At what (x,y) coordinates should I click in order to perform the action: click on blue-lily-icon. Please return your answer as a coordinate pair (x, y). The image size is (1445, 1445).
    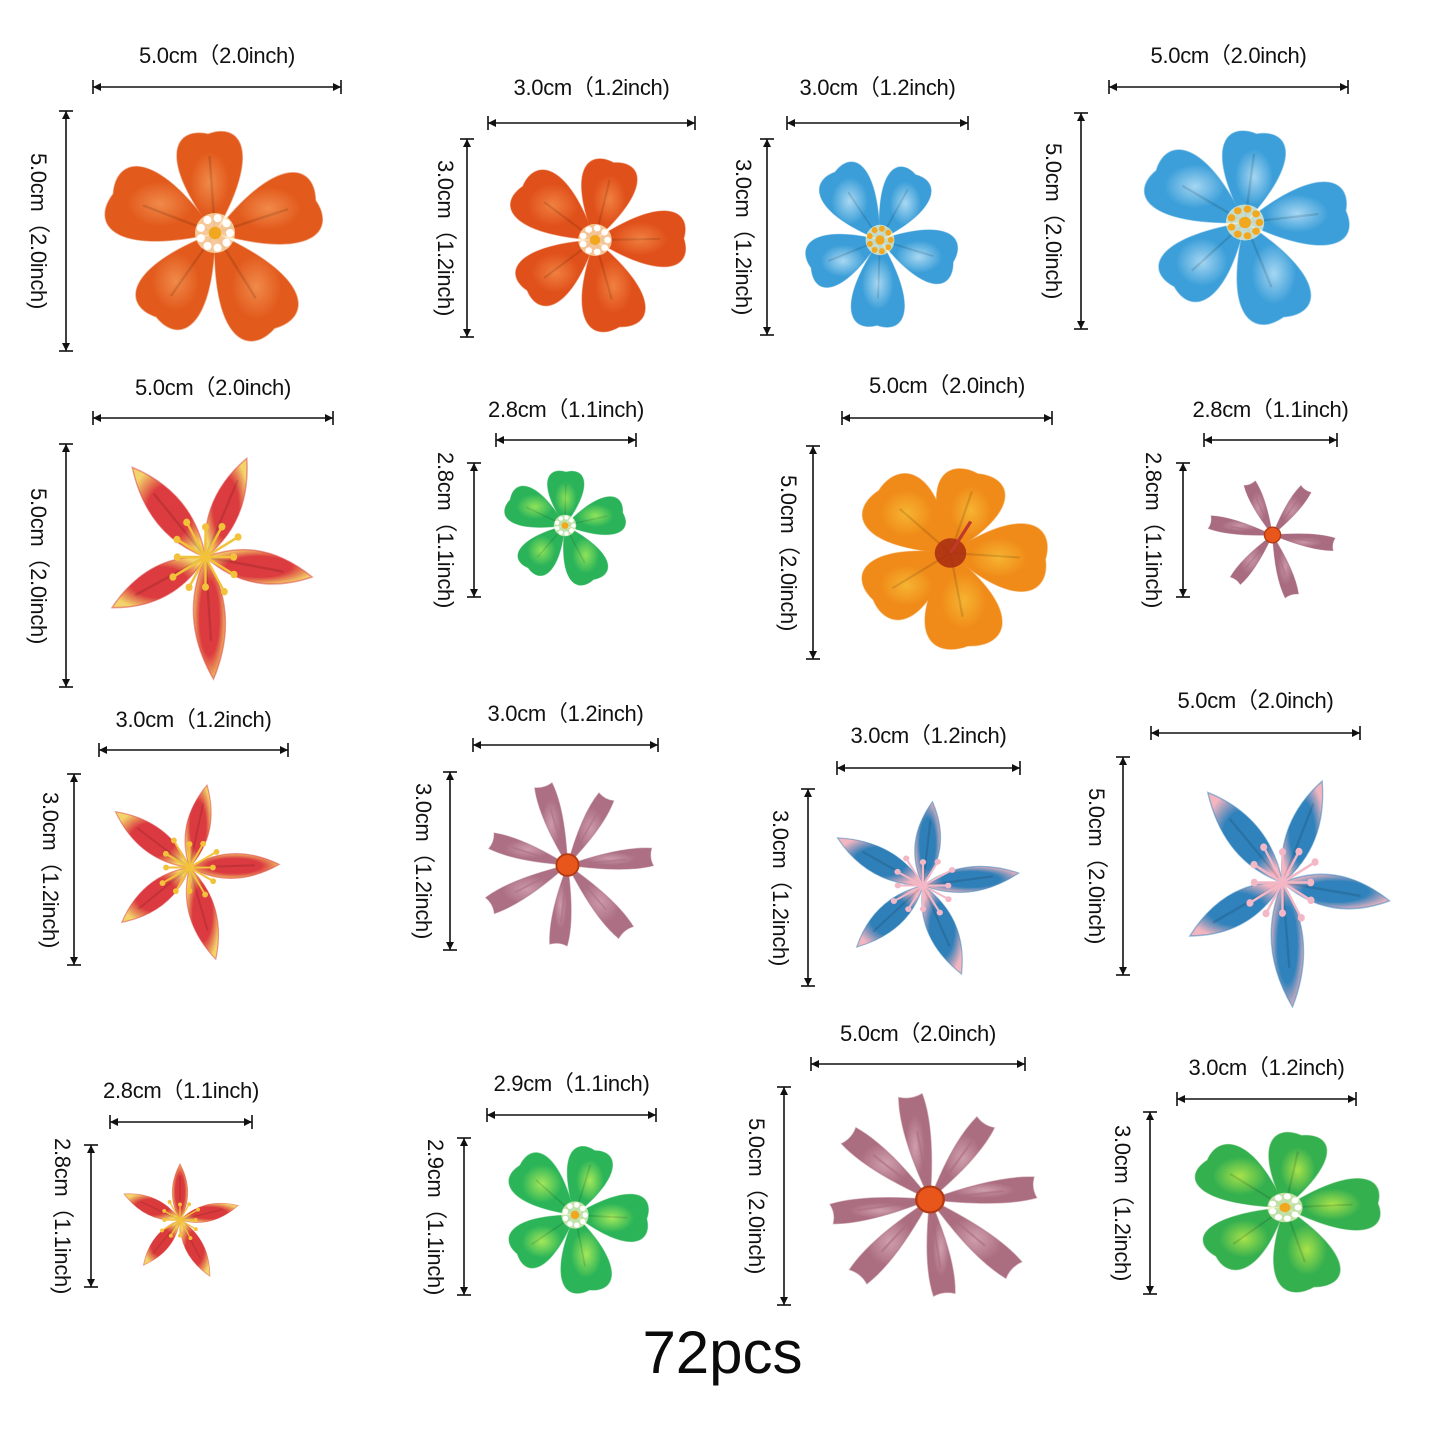
    Looking at the image, I should click on (923, 885).